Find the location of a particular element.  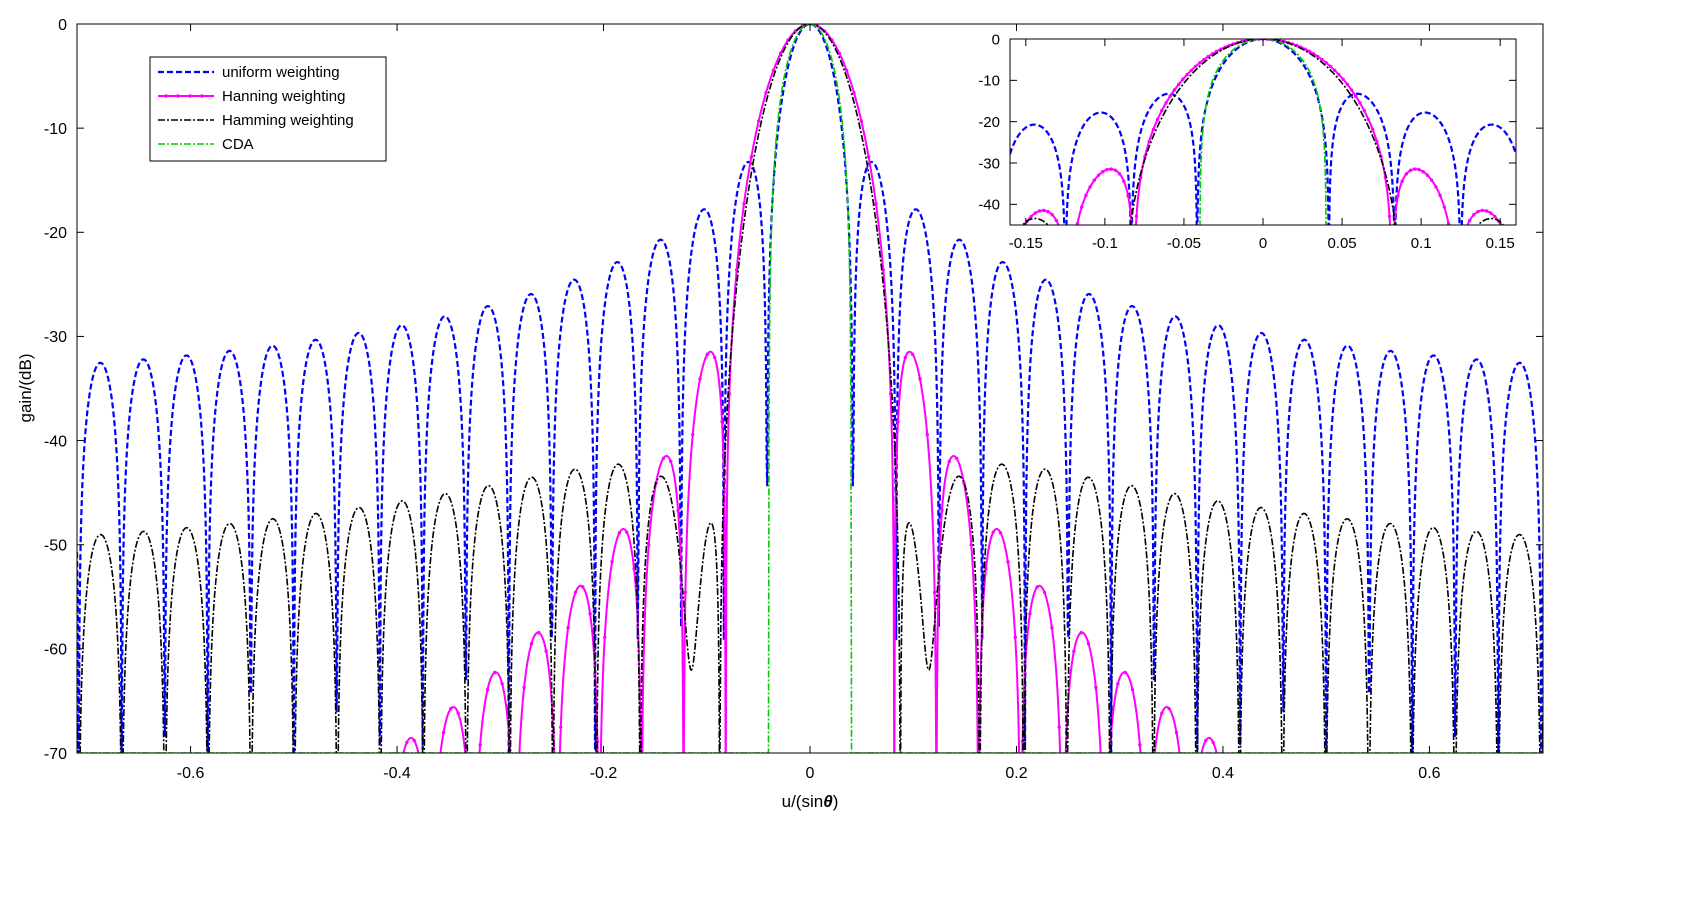

x-tick-label: 0.2 is located at coordinates (1016, 773).